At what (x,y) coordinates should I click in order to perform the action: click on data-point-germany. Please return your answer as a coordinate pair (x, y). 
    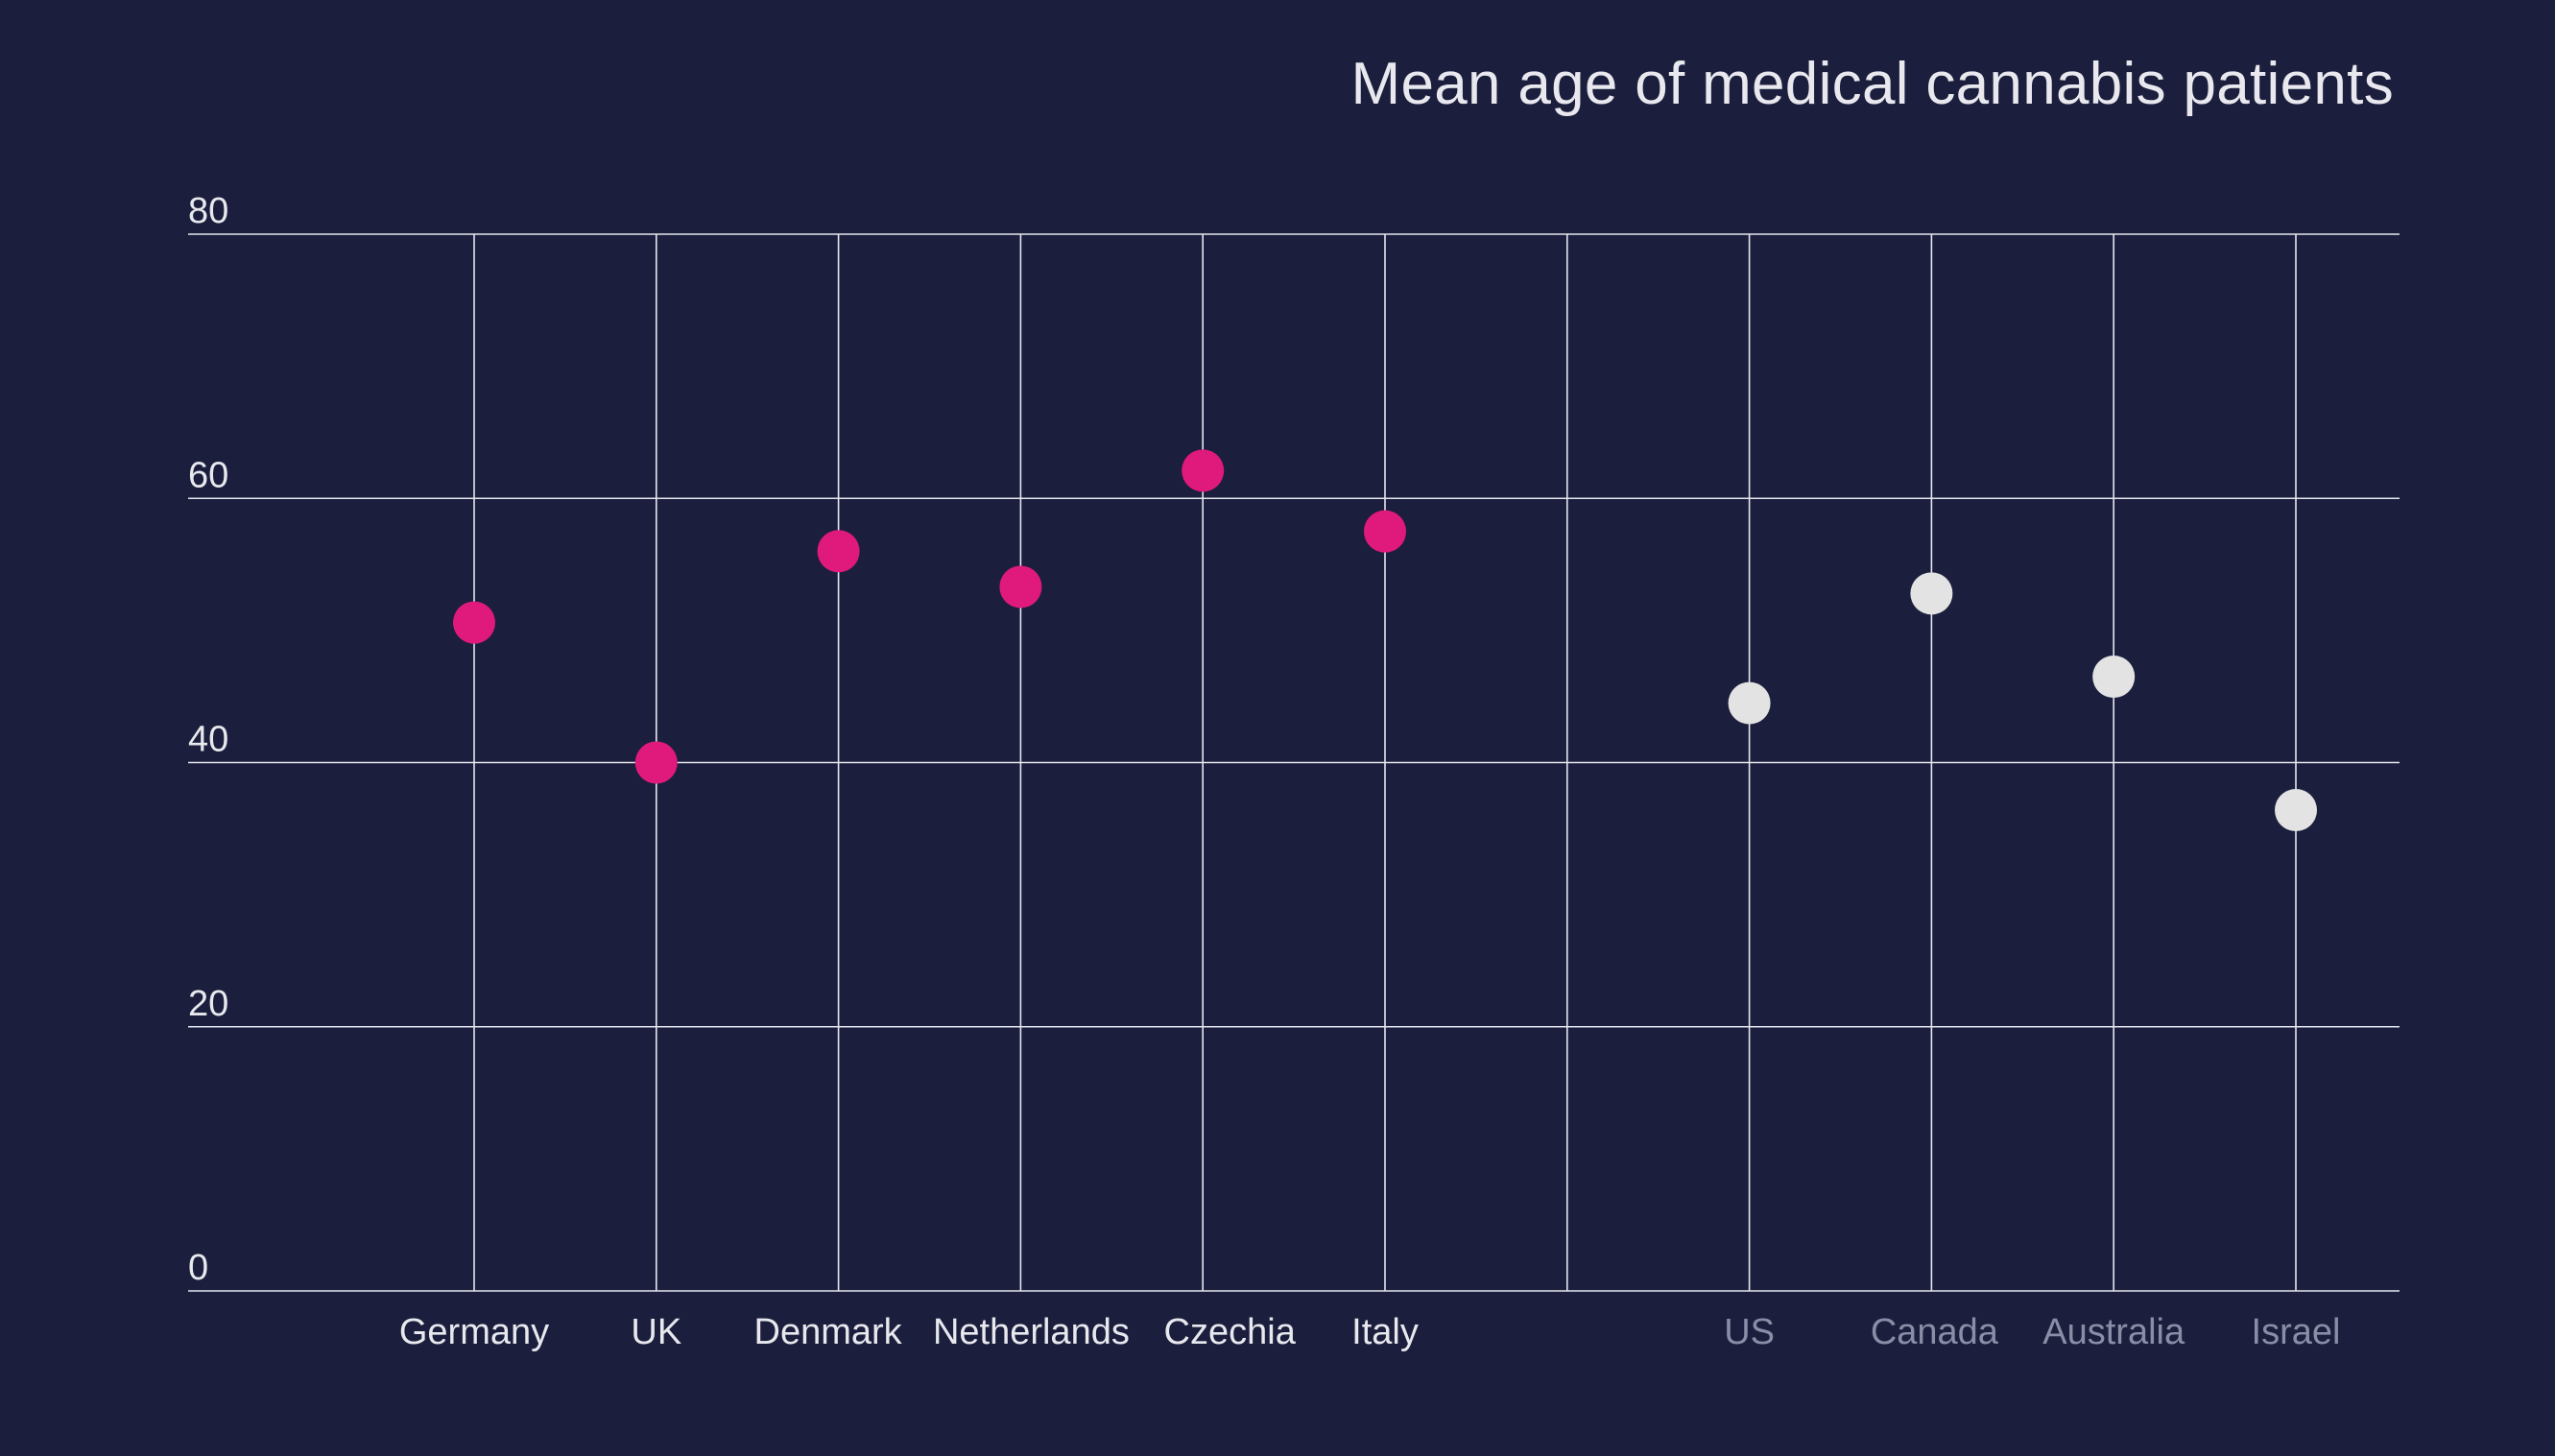
    Looking at the image, I should click on (474, 623).